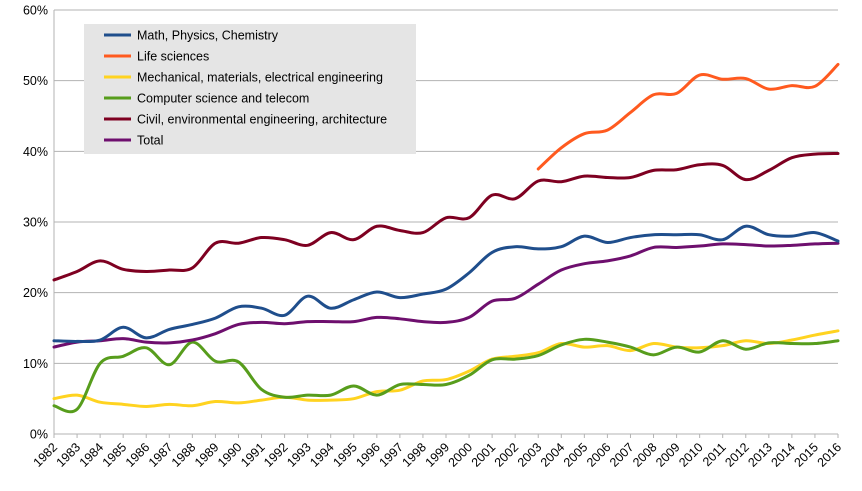 The image size is (862, 491). I want to click on x-tick-label: 1998, so click(414, 455).